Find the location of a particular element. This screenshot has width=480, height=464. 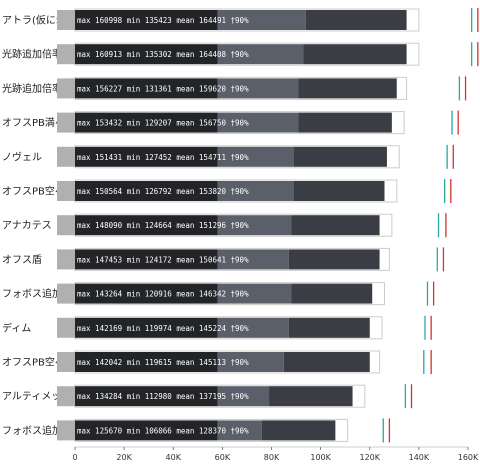

x-tick-label: 20K is located at coordinates (124, 457).